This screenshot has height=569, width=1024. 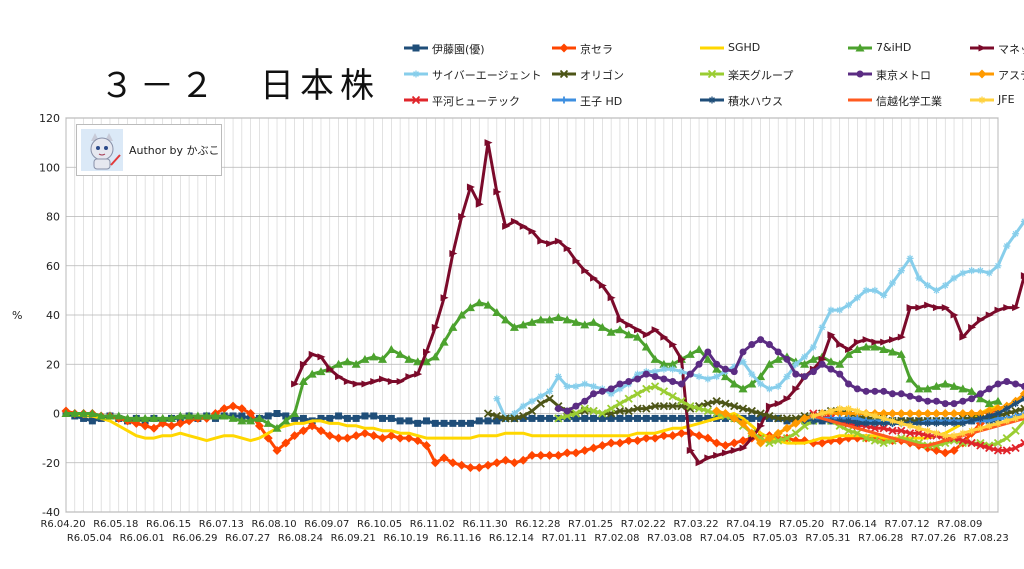 What do you see at coordinates (596, 49) in the screenshot?
I see `legend-label: 京セラ` at bounding box center [596, 49].